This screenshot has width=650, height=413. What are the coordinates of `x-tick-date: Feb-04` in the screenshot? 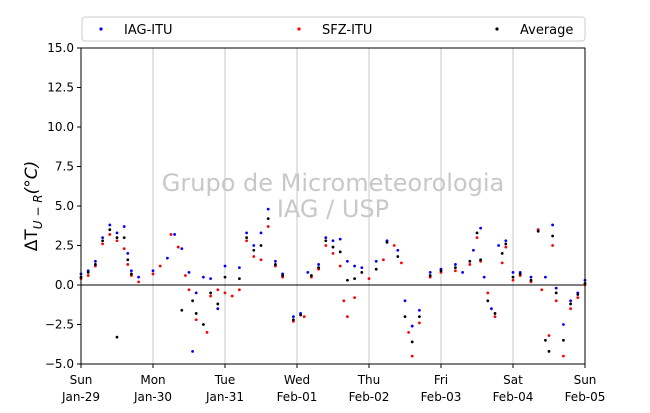 It's located at (513, 397).